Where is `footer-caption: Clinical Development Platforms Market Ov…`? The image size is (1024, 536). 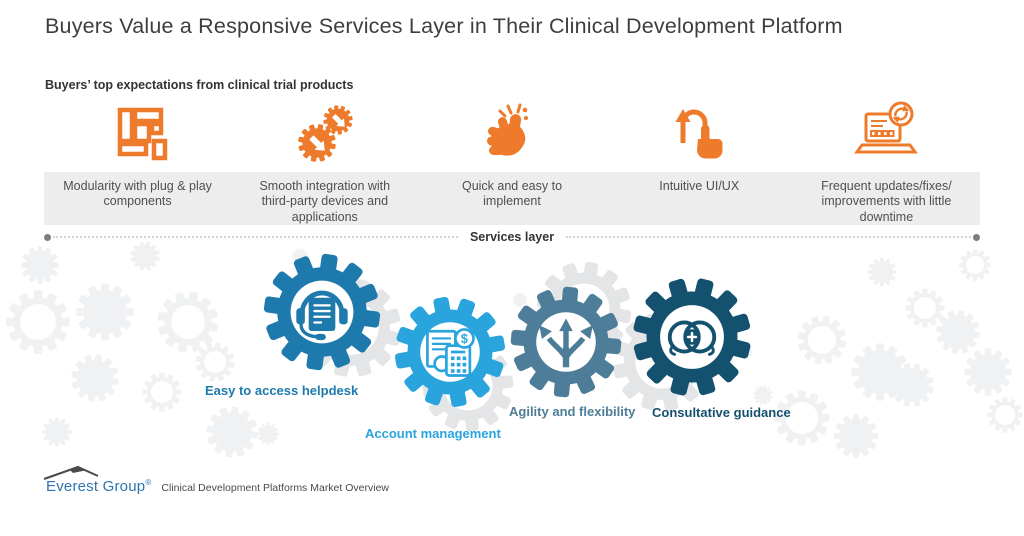 footer-caption: Clinical Development Platforms Market Ov… is located at coordinates (275, 488).